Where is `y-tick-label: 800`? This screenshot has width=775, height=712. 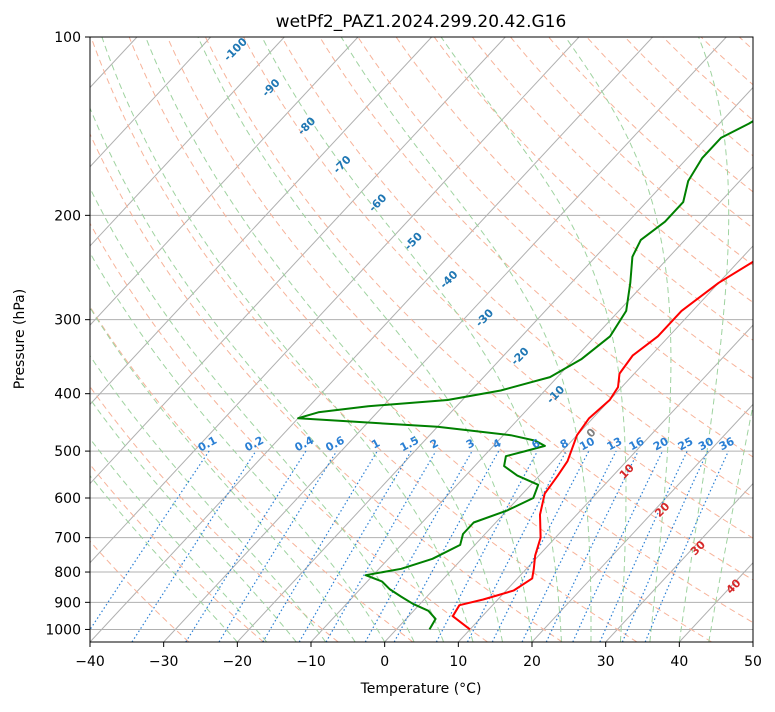
y-tick-label: 800 is located at coordinates (67, 573).